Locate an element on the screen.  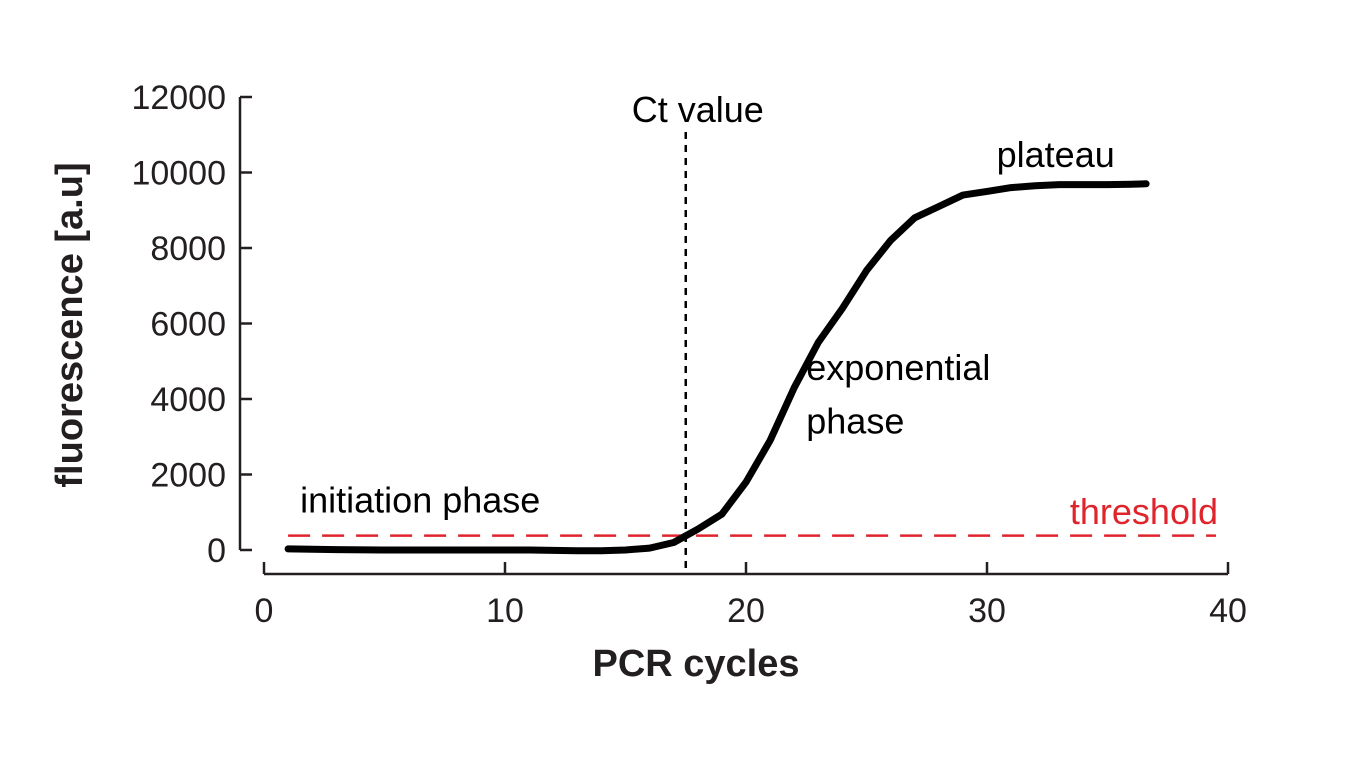
x-tick-label: 40 is located at coordinates (1228, 611).